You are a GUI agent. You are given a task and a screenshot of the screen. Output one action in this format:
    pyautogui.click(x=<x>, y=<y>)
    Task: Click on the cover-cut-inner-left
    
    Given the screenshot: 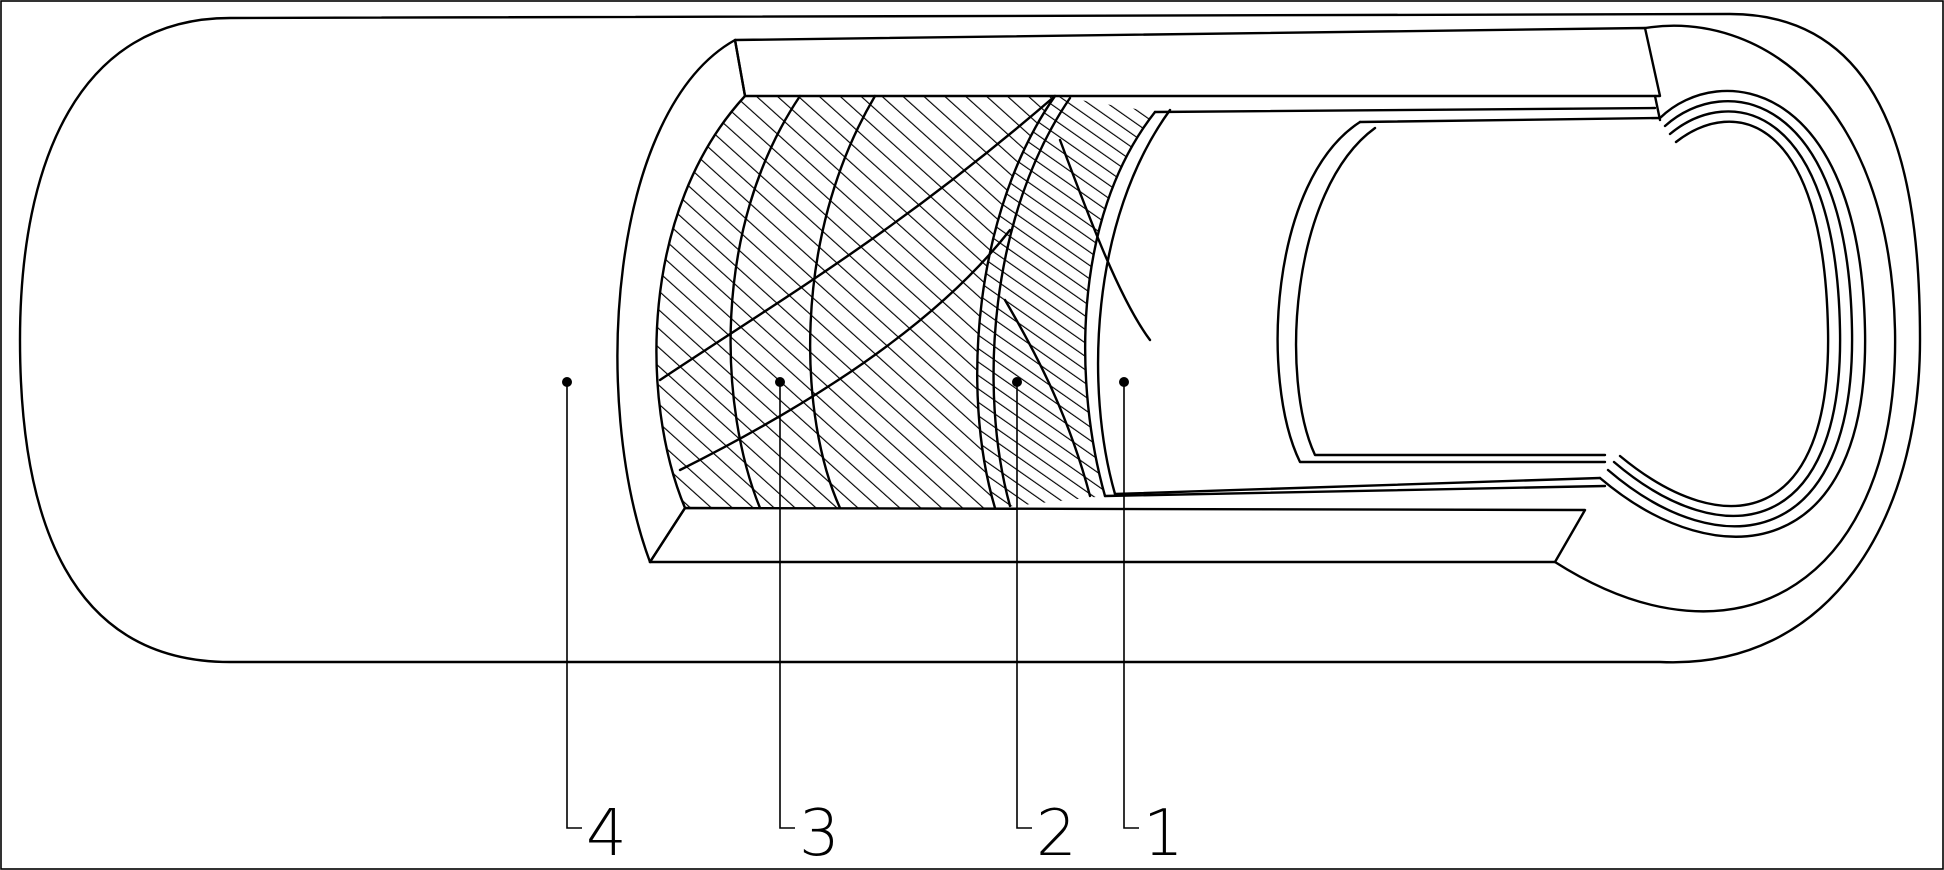 What is the action you would take?
    pyautogui.click(x=740, y=68)
    